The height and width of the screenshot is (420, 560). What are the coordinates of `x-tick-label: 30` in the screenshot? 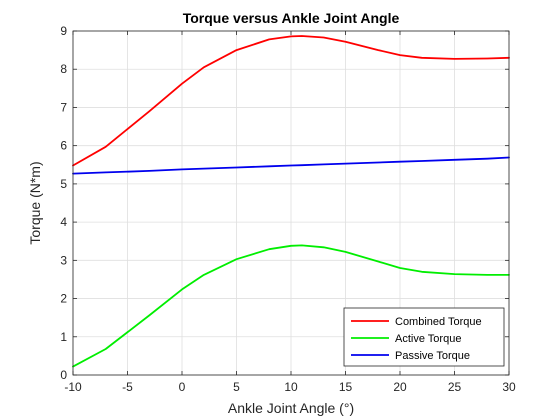 It's located at (509, 387).